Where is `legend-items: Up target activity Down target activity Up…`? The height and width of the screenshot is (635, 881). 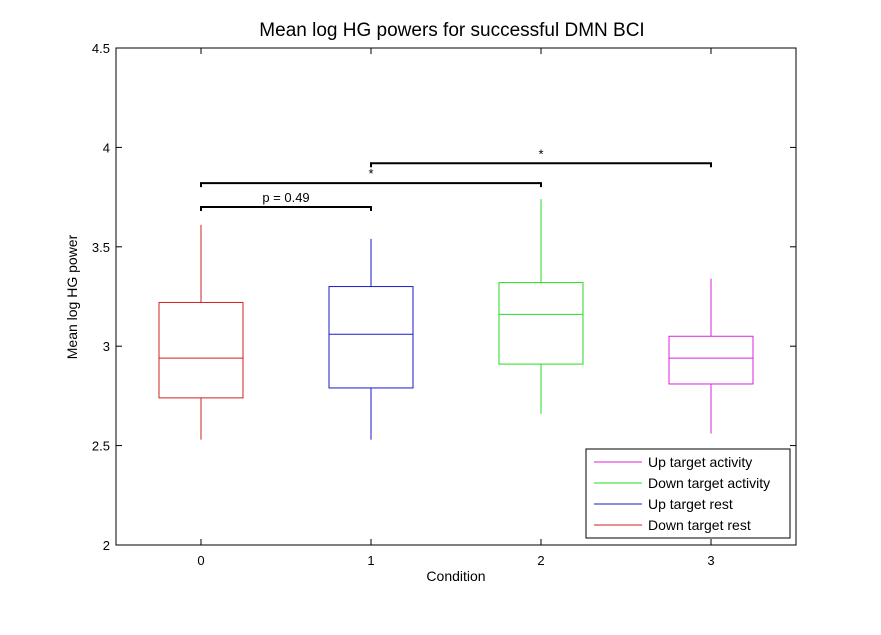
legend-items: Up target activity Down target activity Up… is located at coordinates (682, 493).